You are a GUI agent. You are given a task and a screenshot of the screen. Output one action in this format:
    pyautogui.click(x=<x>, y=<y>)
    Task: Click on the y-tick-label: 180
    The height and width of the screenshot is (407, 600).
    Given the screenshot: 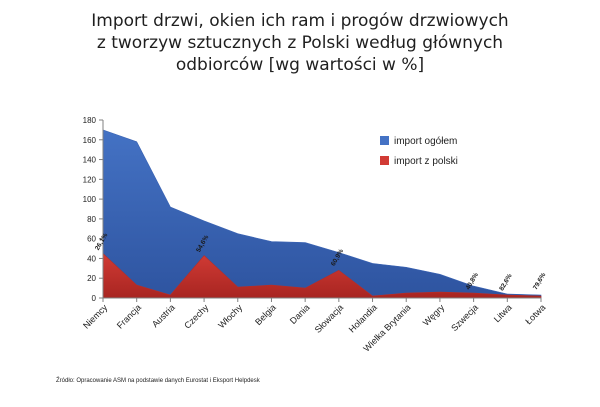 What is the action you would take?
    pyautogui.click(x=90, y=120)
    